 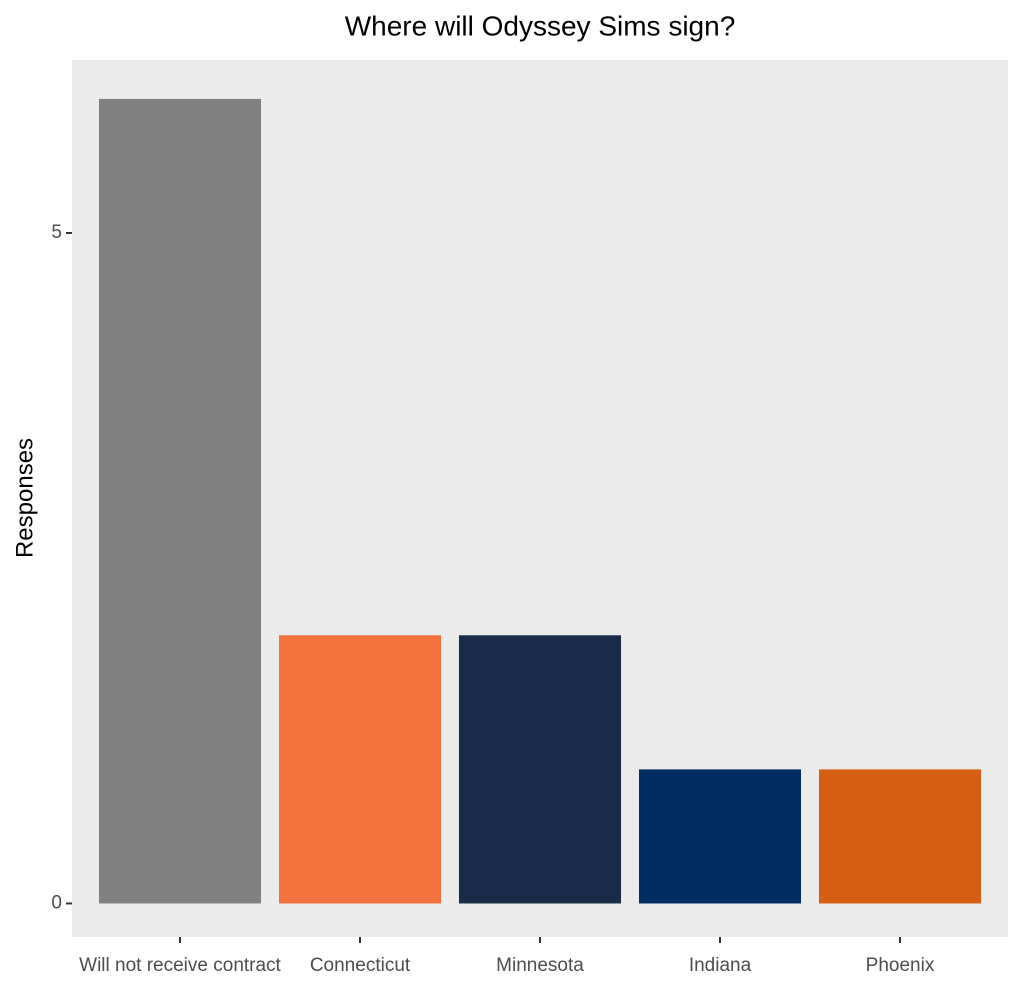 I want to click on x-tick-label: Minnesota, so click(x=540, y=965).